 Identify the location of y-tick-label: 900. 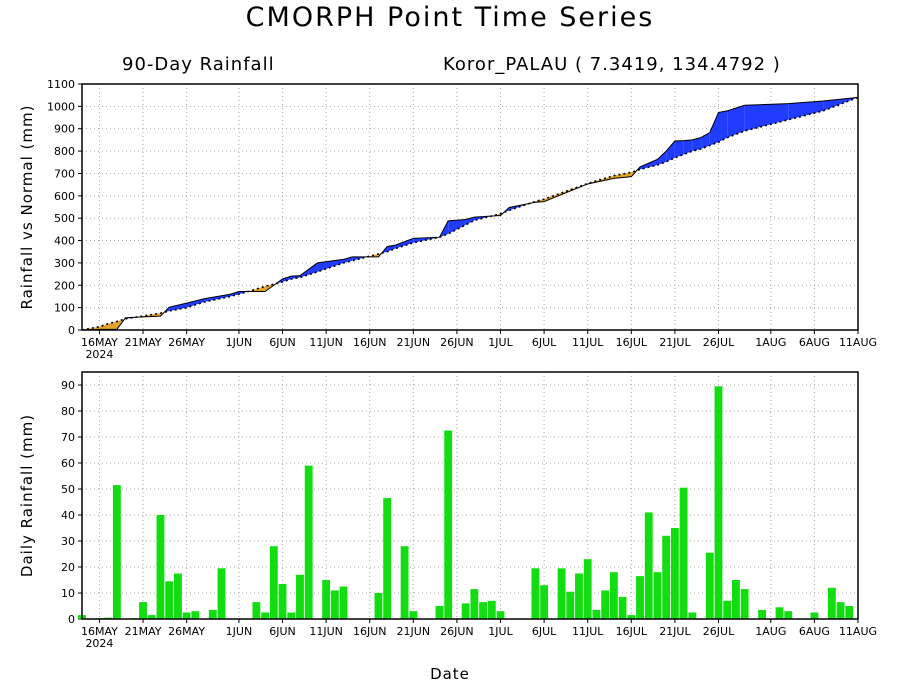
(64, 129).